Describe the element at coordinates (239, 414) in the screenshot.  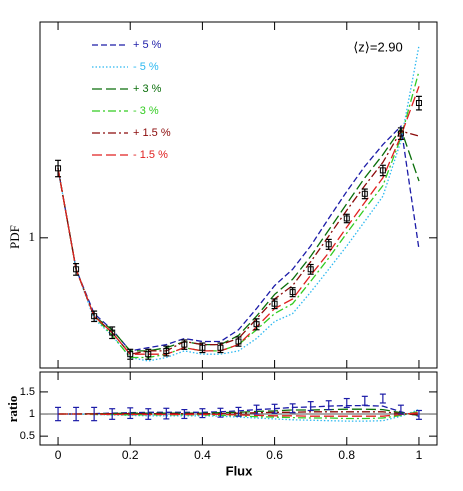
I see `model-line` at that location.